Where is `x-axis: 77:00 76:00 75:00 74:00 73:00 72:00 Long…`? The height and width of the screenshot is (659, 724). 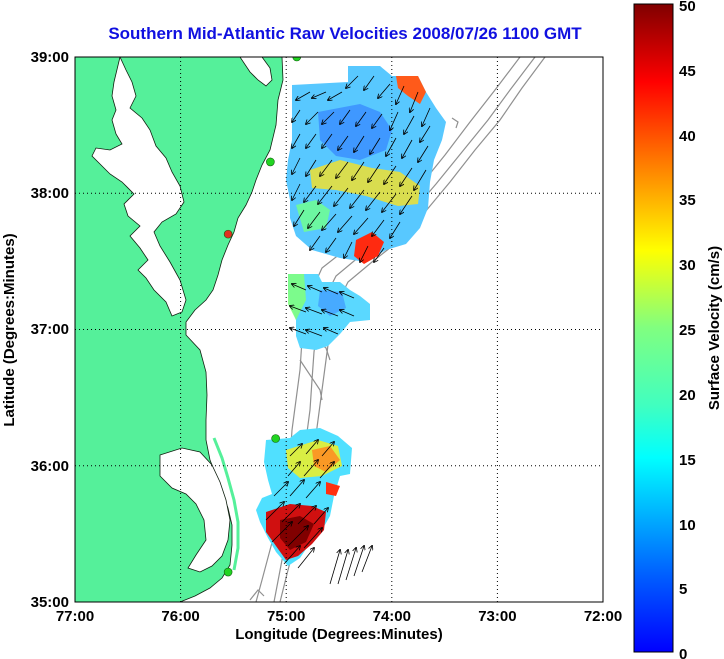 x-axis: 77:00 76:00 75:00 74:00 73:00 72:00 Long… is located at coordinates (339, 625).